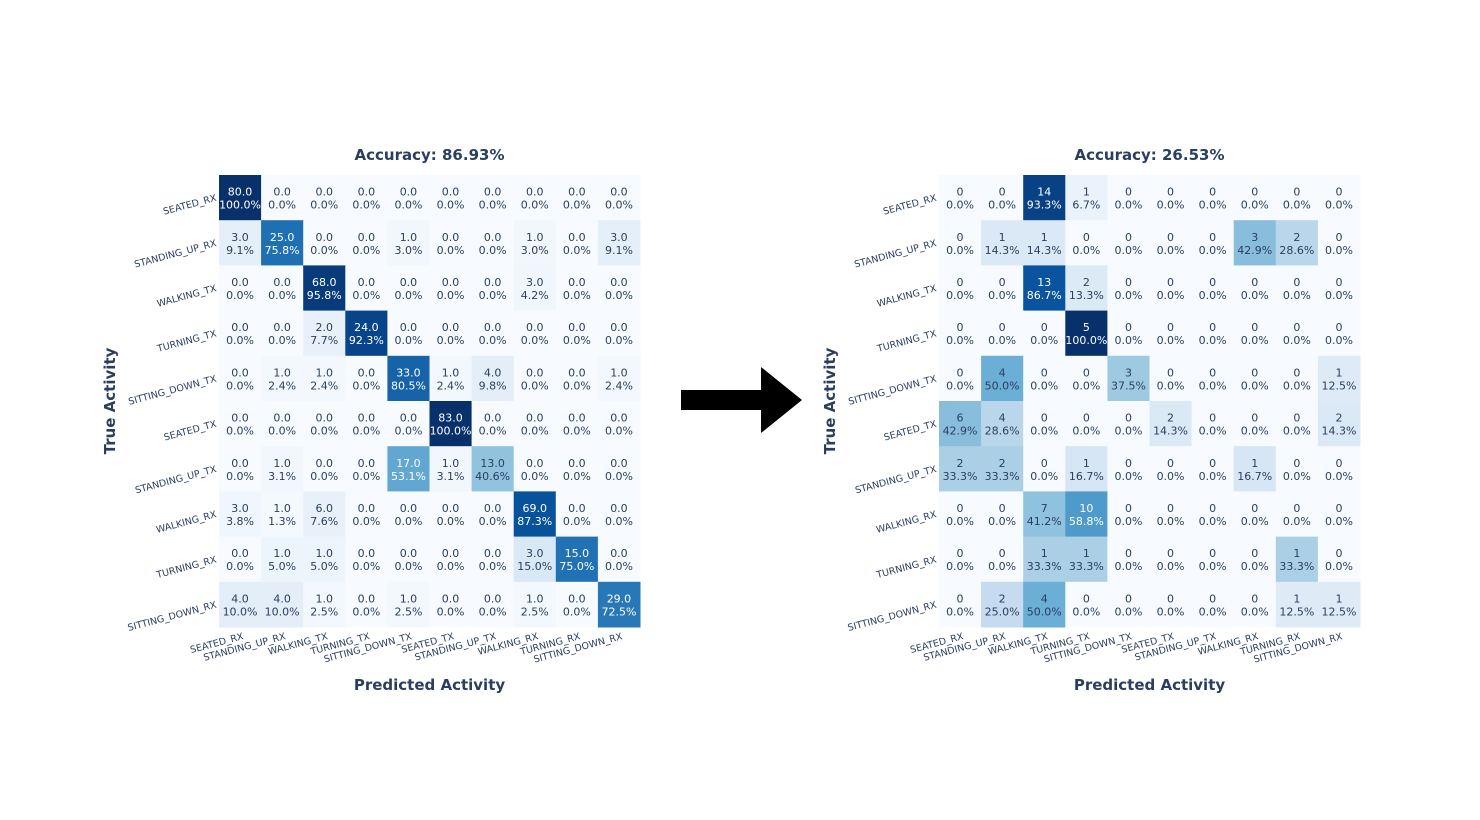 This screenshot has height=820, width=1480. What do you see at coordinates (186, 341) in the screenshot?
I see `y-tick-label: TURNING_TX` at bounding box center [186, 341].